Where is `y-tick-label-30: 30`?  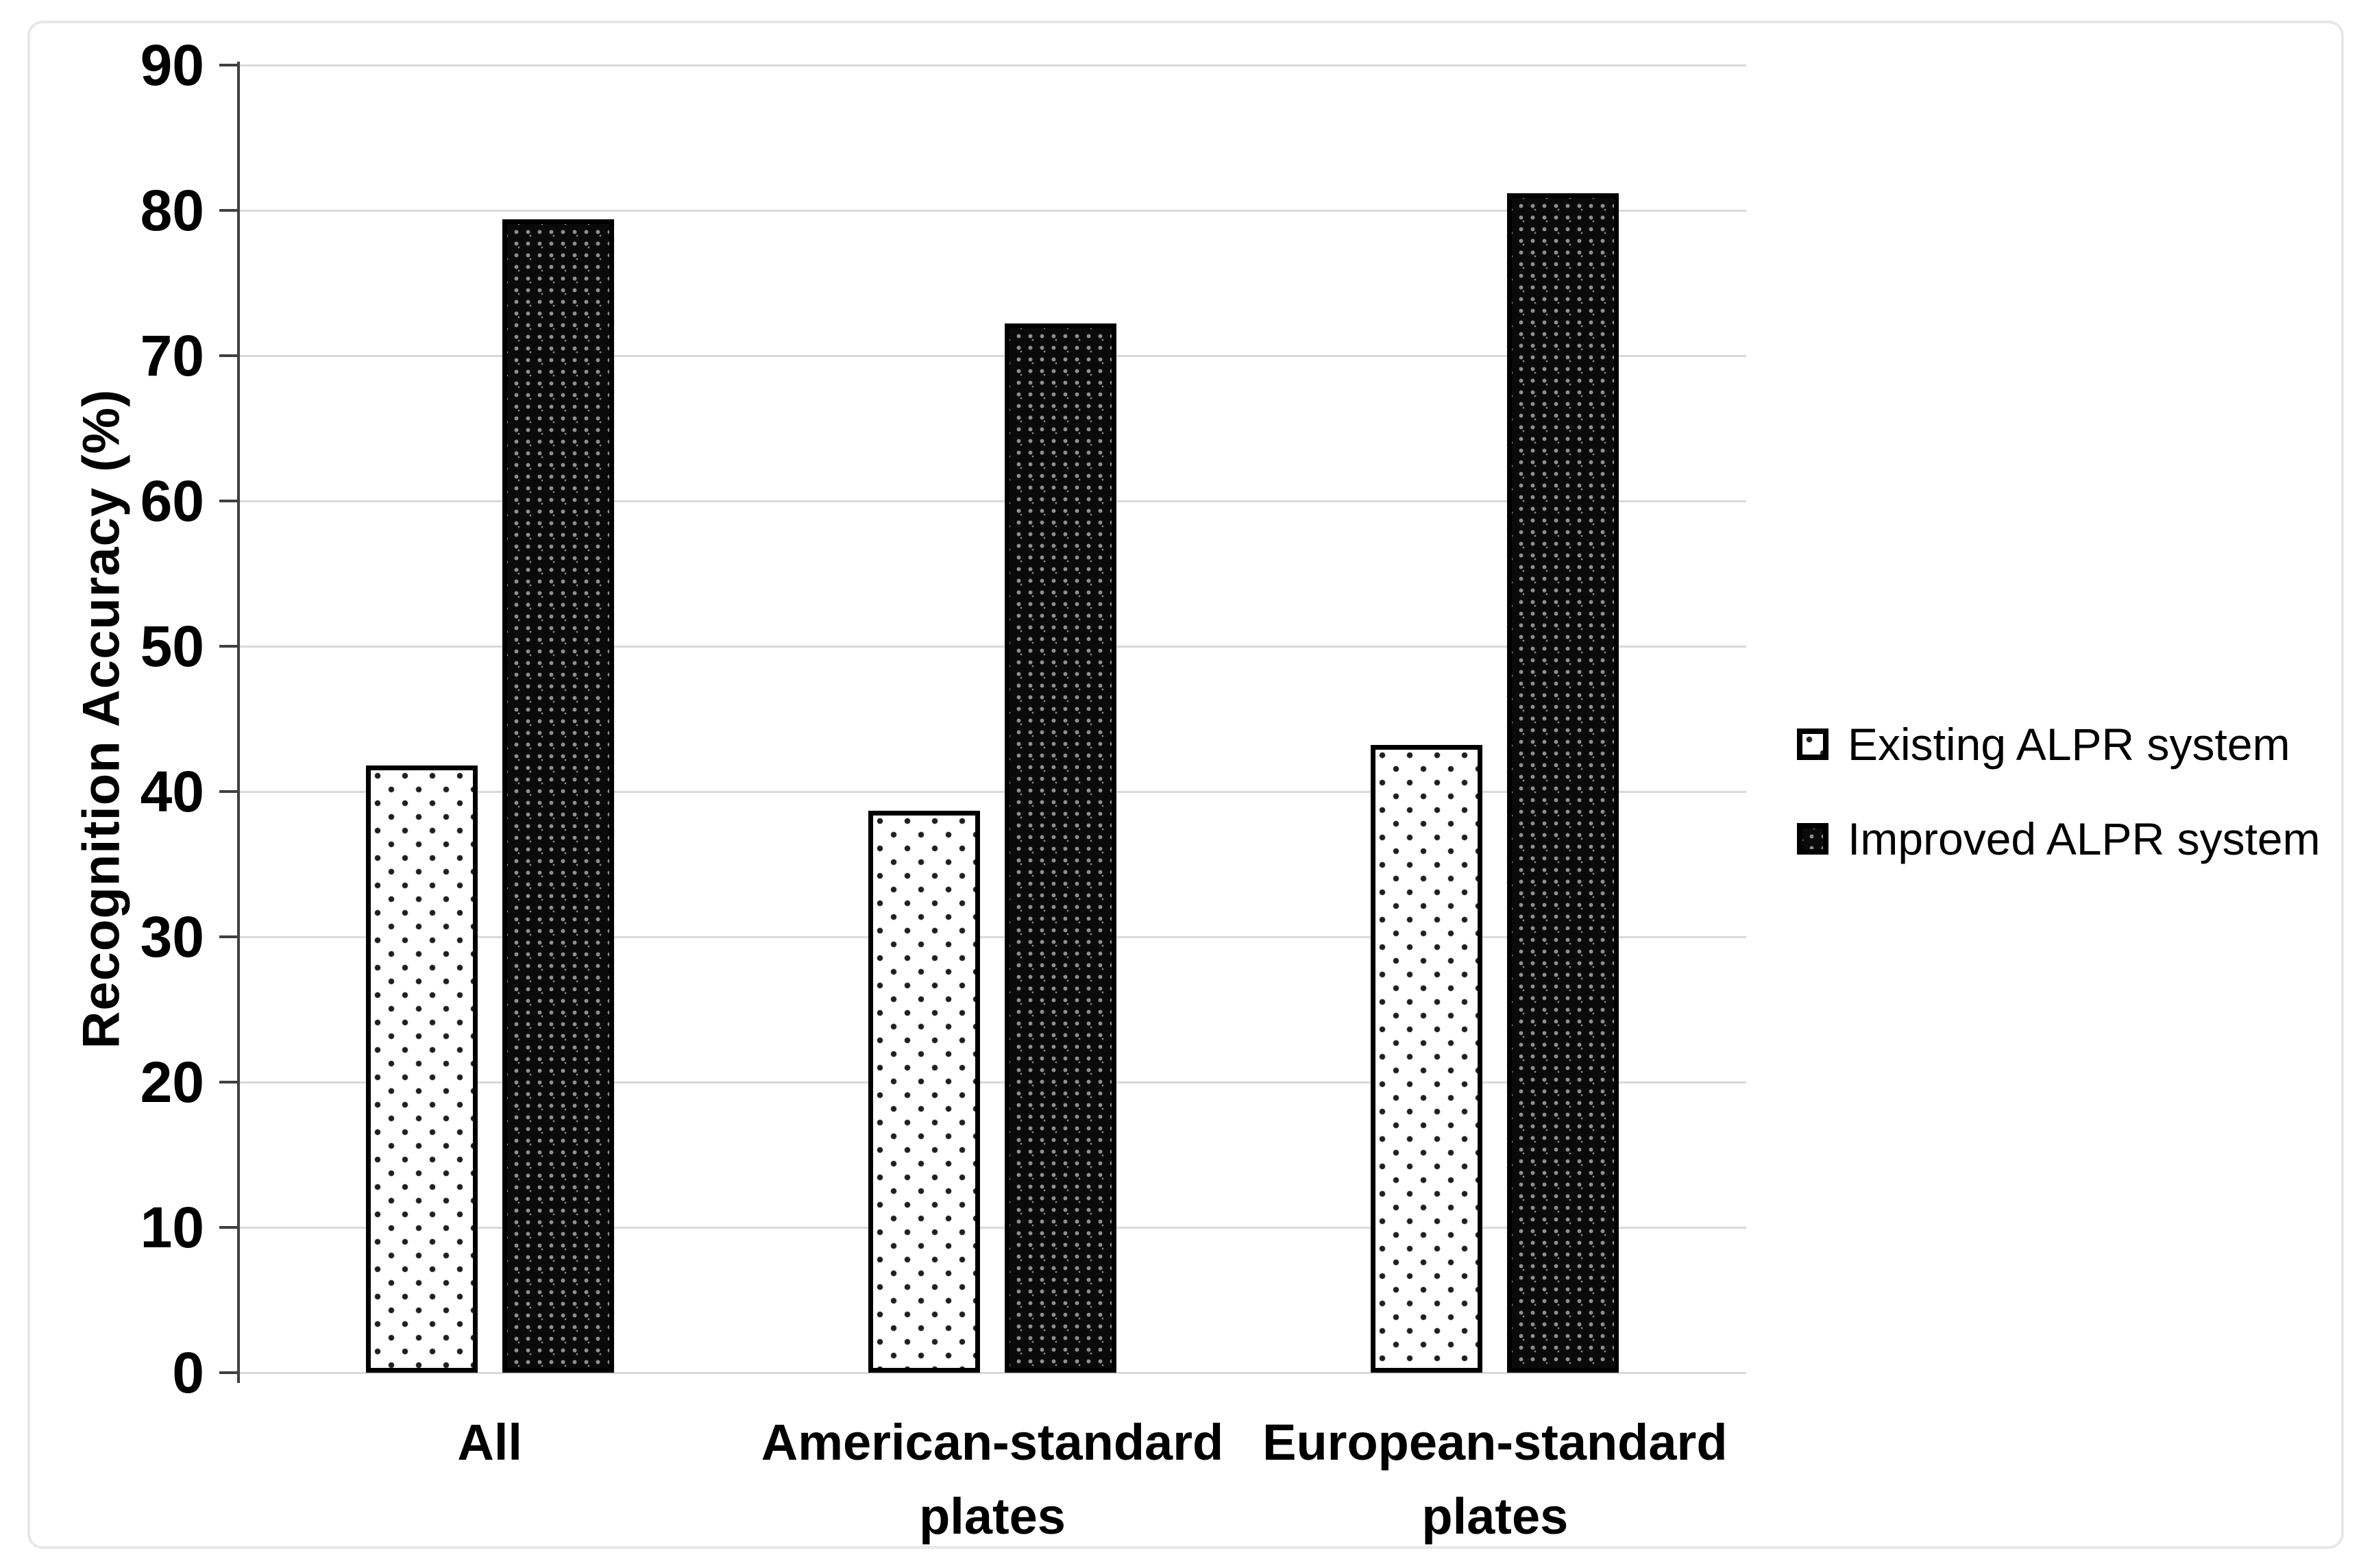 y-tick-label-30: 30 is located at coordinates (172, 937).